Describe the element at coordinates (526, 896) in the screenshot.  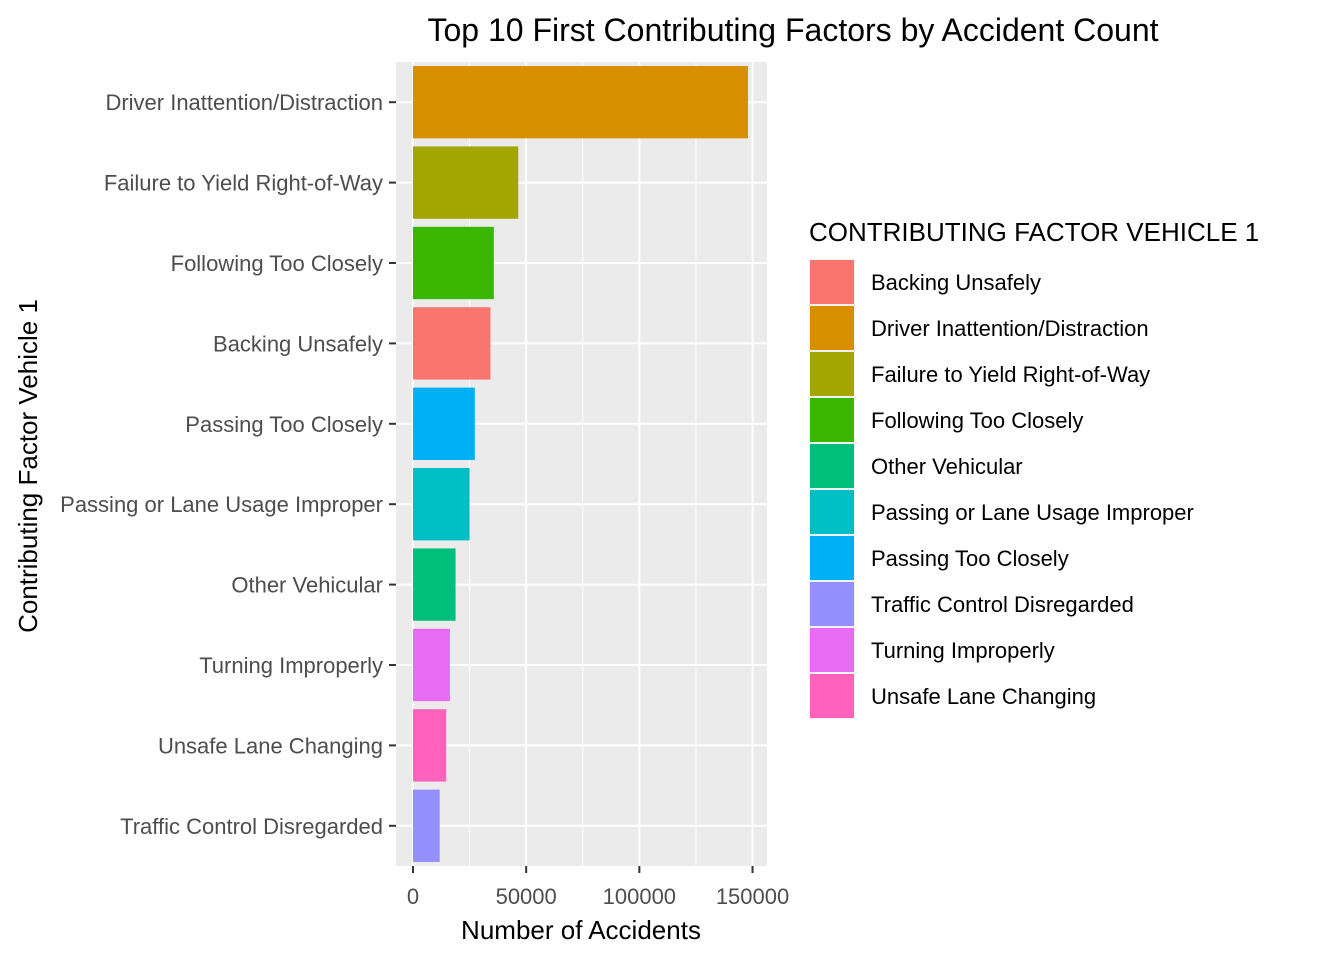
I see `x-tick-label: 50000` at that location.